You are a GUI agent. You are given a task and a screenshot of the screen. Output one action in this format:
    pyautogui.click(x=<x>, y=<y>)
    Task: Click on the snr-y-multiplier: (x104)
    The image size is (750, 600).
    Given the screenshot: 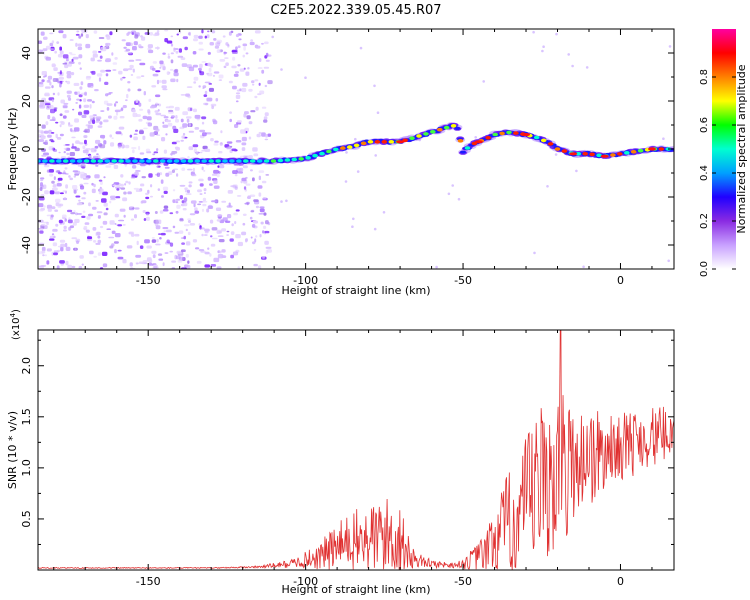 What is the action you would take?
    pyautogui.click(x=15, y=324)
    